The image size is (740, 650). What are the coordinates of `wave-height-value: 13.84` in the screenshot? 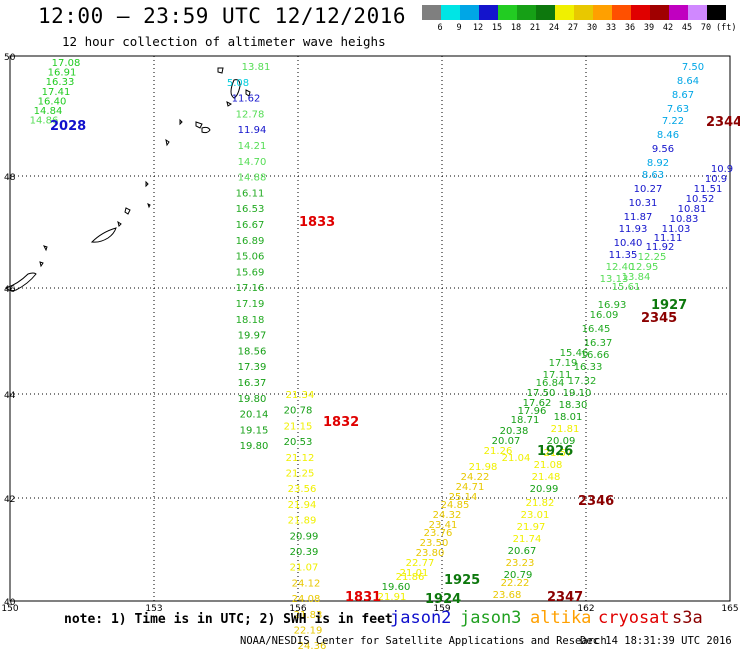 It's located at (636, 277).